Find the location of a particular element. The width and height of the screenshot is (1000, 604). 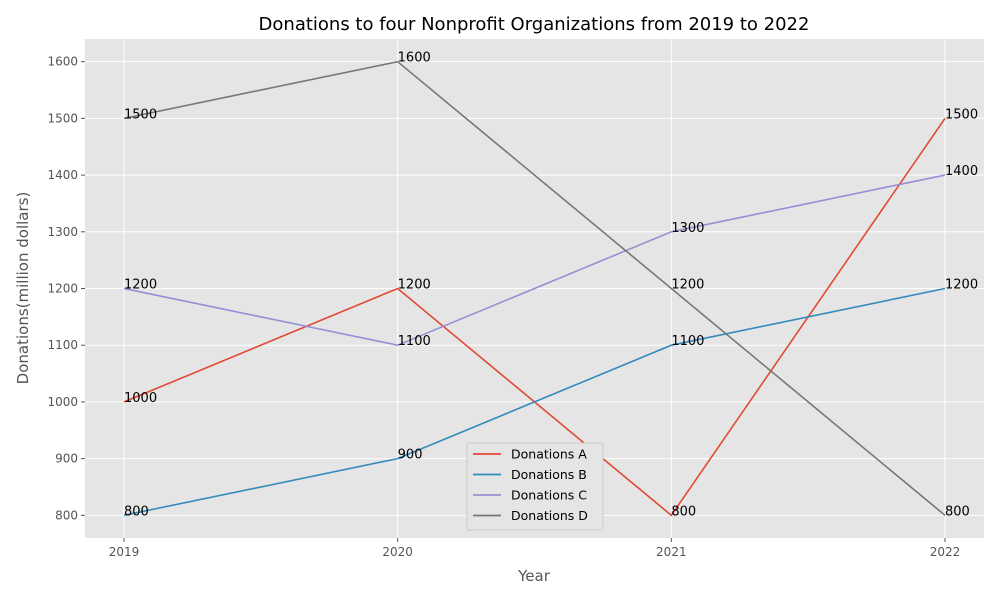

x-tick-label: 2020 is located at coordinates (397, 552).